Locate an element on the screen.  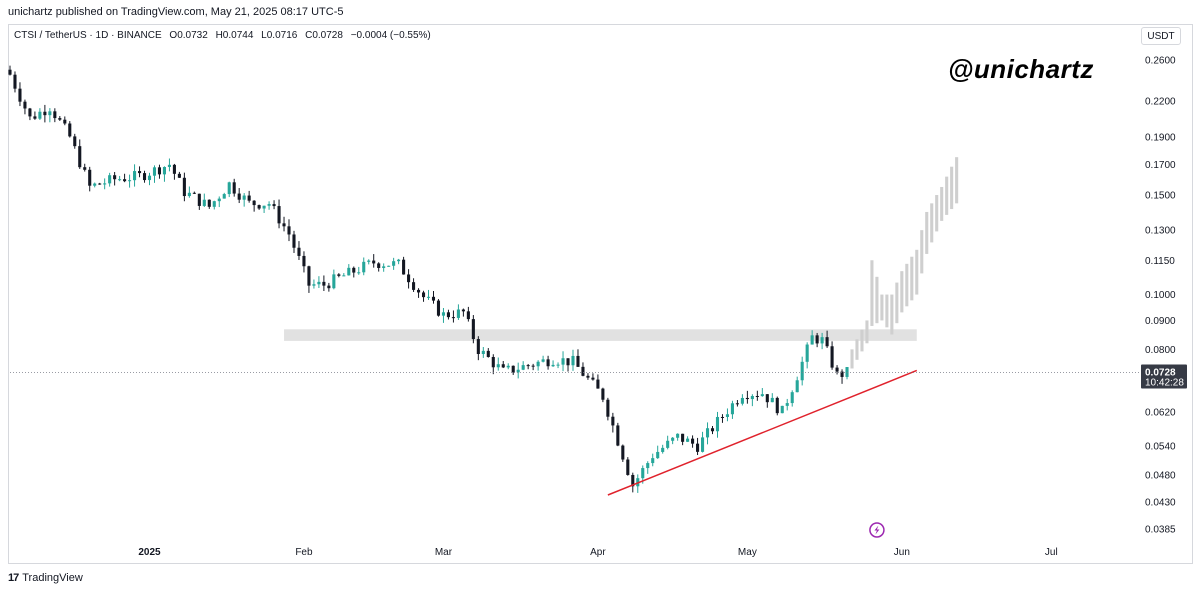
lightning-icon-ring is located at coordinates (877, 530).